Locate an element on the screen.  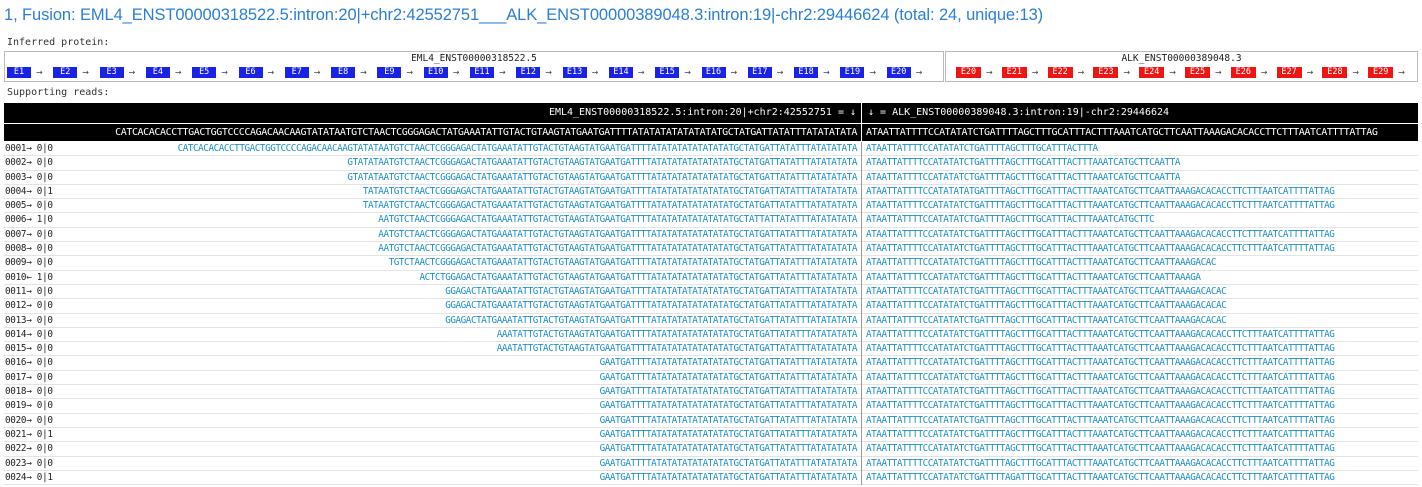
exon-gene_right-e22: E22 is located at coordinates (1060, 72).